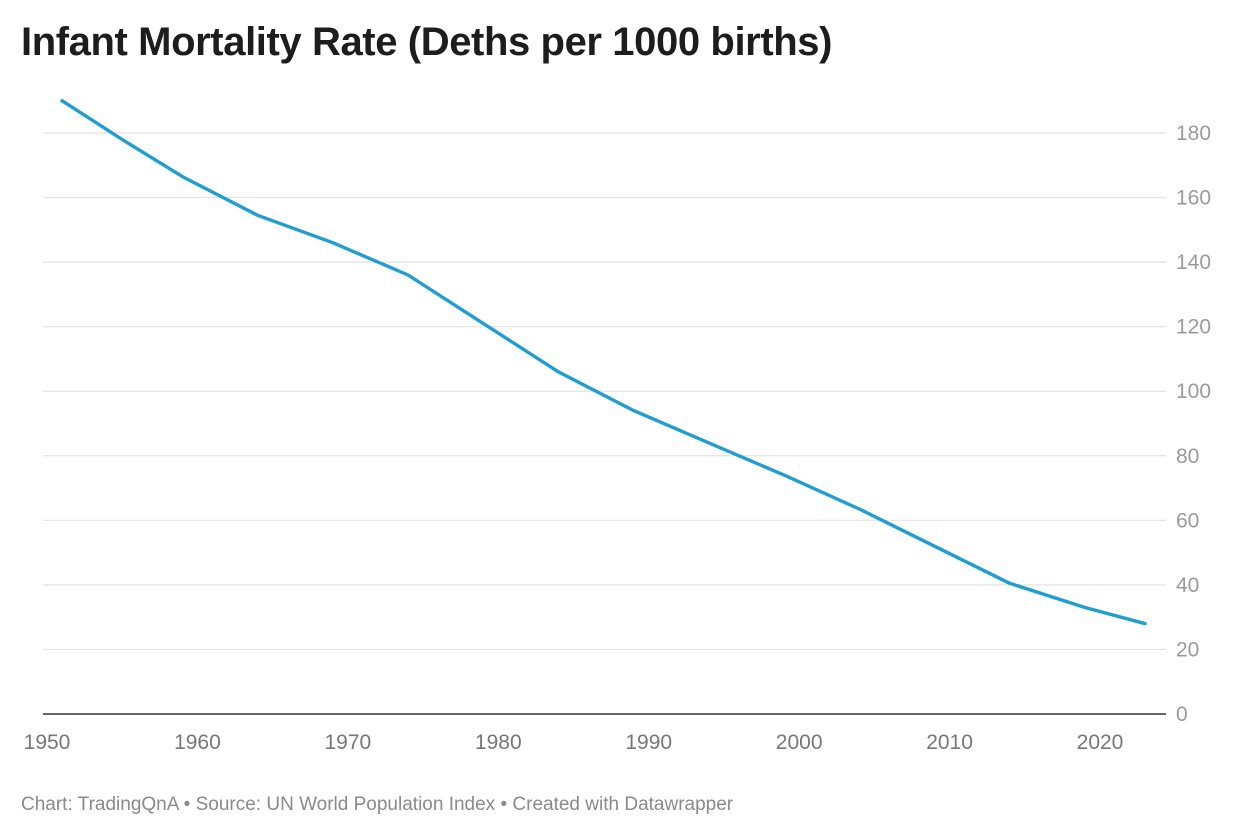 Image resolution: width=1240 pixels, height=840 pixels. Describe the element at coordinates (1187, 520) in the screenshot. I see `y-tick-label: 60` at that location.